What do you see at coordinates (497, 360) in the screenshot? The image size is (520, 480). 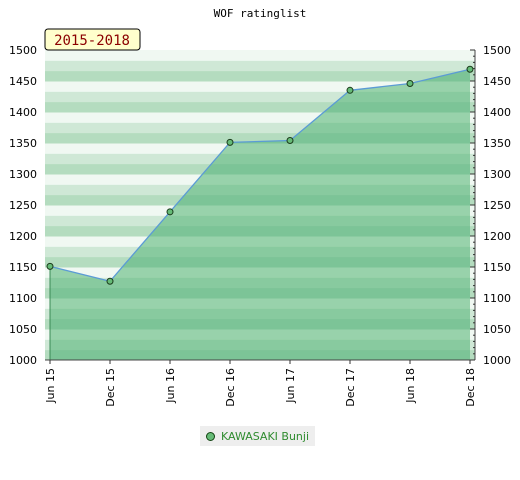 I see `y-tick-label-right: 1000` at bounding box center [497, 360].